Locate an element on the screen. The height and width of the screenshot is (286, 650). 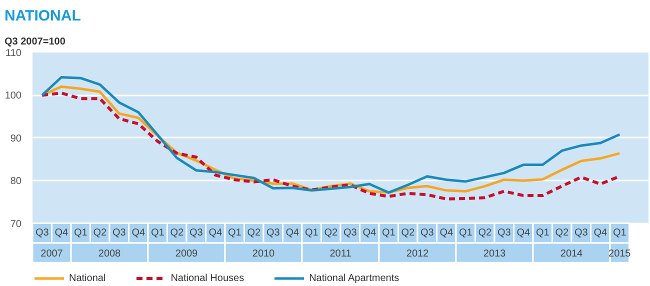
legend-label: National Apartments is located at coordinates (354, 278).